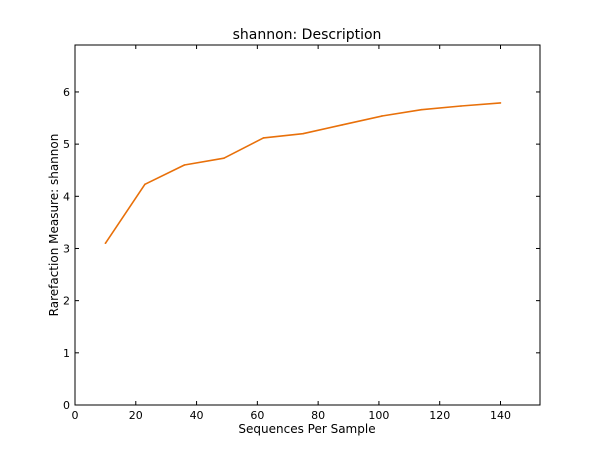 This screenshot has height=450, width=600. I want to click on y-tick-label: 2, so click(66, 301).